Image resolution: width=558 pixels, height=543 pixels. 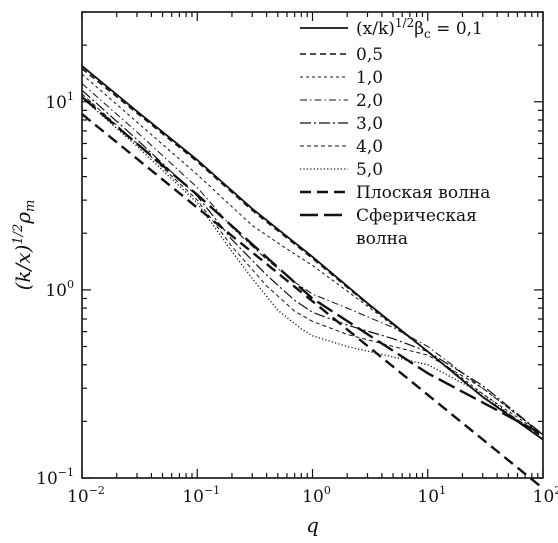 What do you see at coordinates (86, 495) in the screenshot?
I see `x-tick-label: 10⁻²` at bounding box center [86, 495].